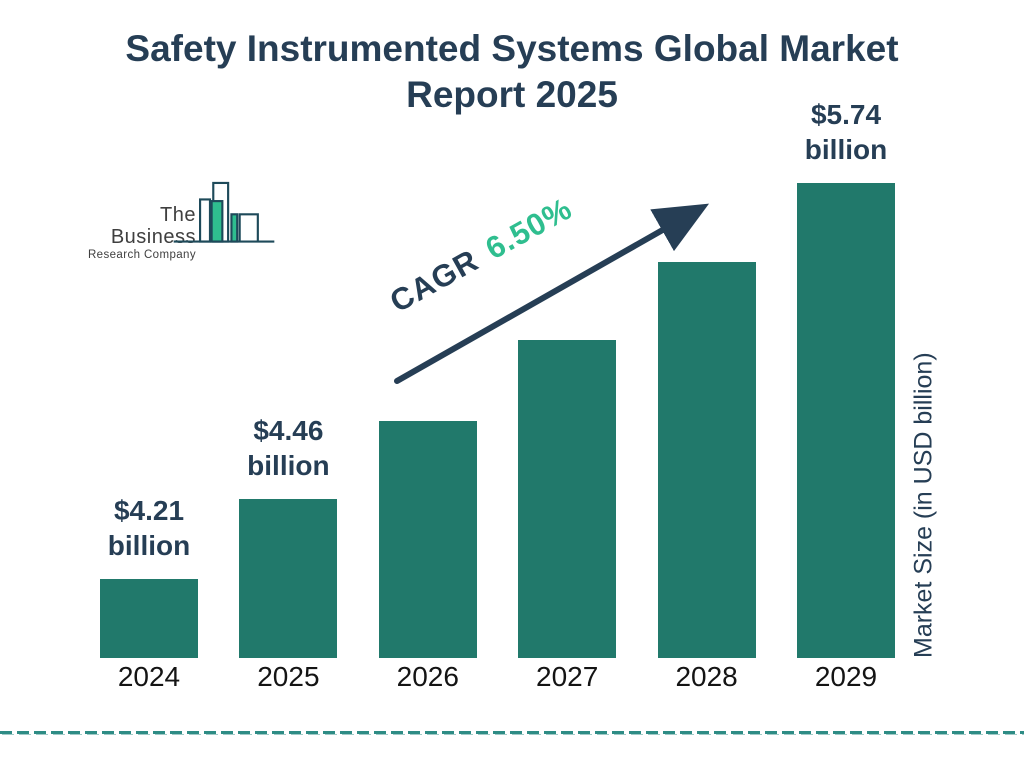 Image resolution: width=1024 pixels, height=768 pixels. I want to click on bottom-dashed-divider, so click(512, 733).